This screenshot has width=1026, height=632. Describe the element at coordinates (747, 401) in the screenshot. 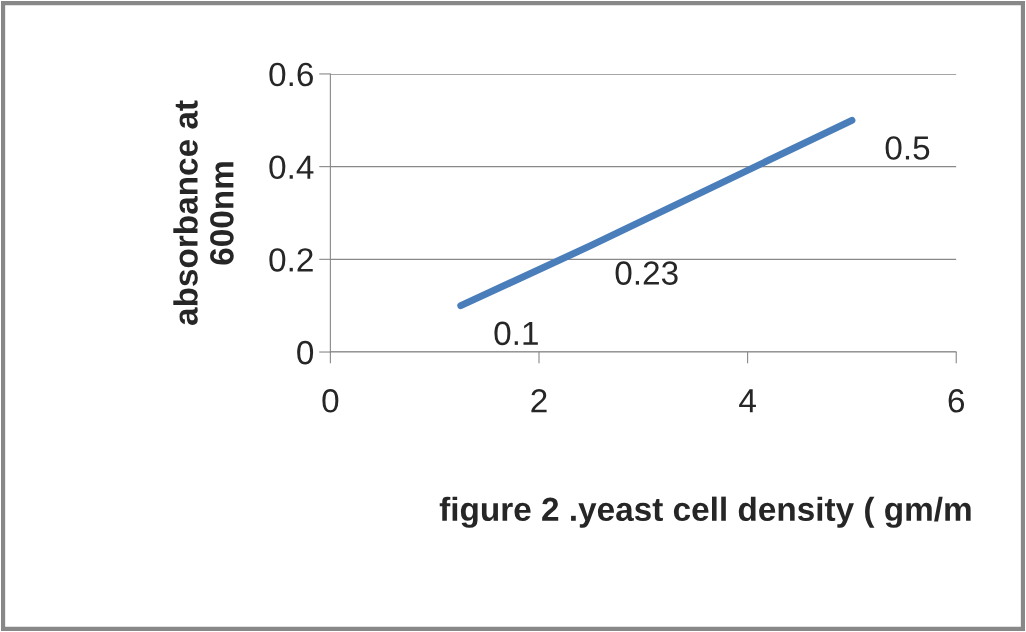

I see `x-tick-label: 4` at that location.